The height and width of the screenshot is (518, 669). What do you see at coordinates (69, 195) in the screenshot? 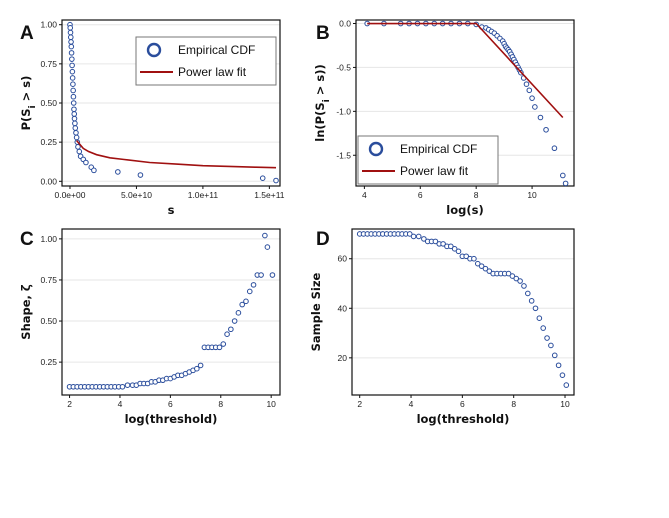
I see `x-tick-label: 0.0e+00` at bounding box center [69, 195].